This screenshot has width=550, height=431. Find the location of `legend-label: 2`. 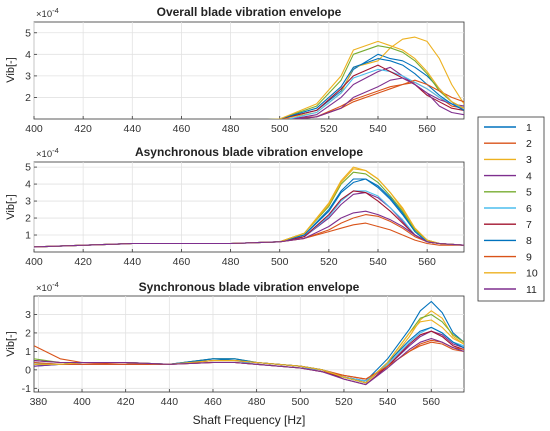

legend-label: 2 is located at coordinates (529, 144).